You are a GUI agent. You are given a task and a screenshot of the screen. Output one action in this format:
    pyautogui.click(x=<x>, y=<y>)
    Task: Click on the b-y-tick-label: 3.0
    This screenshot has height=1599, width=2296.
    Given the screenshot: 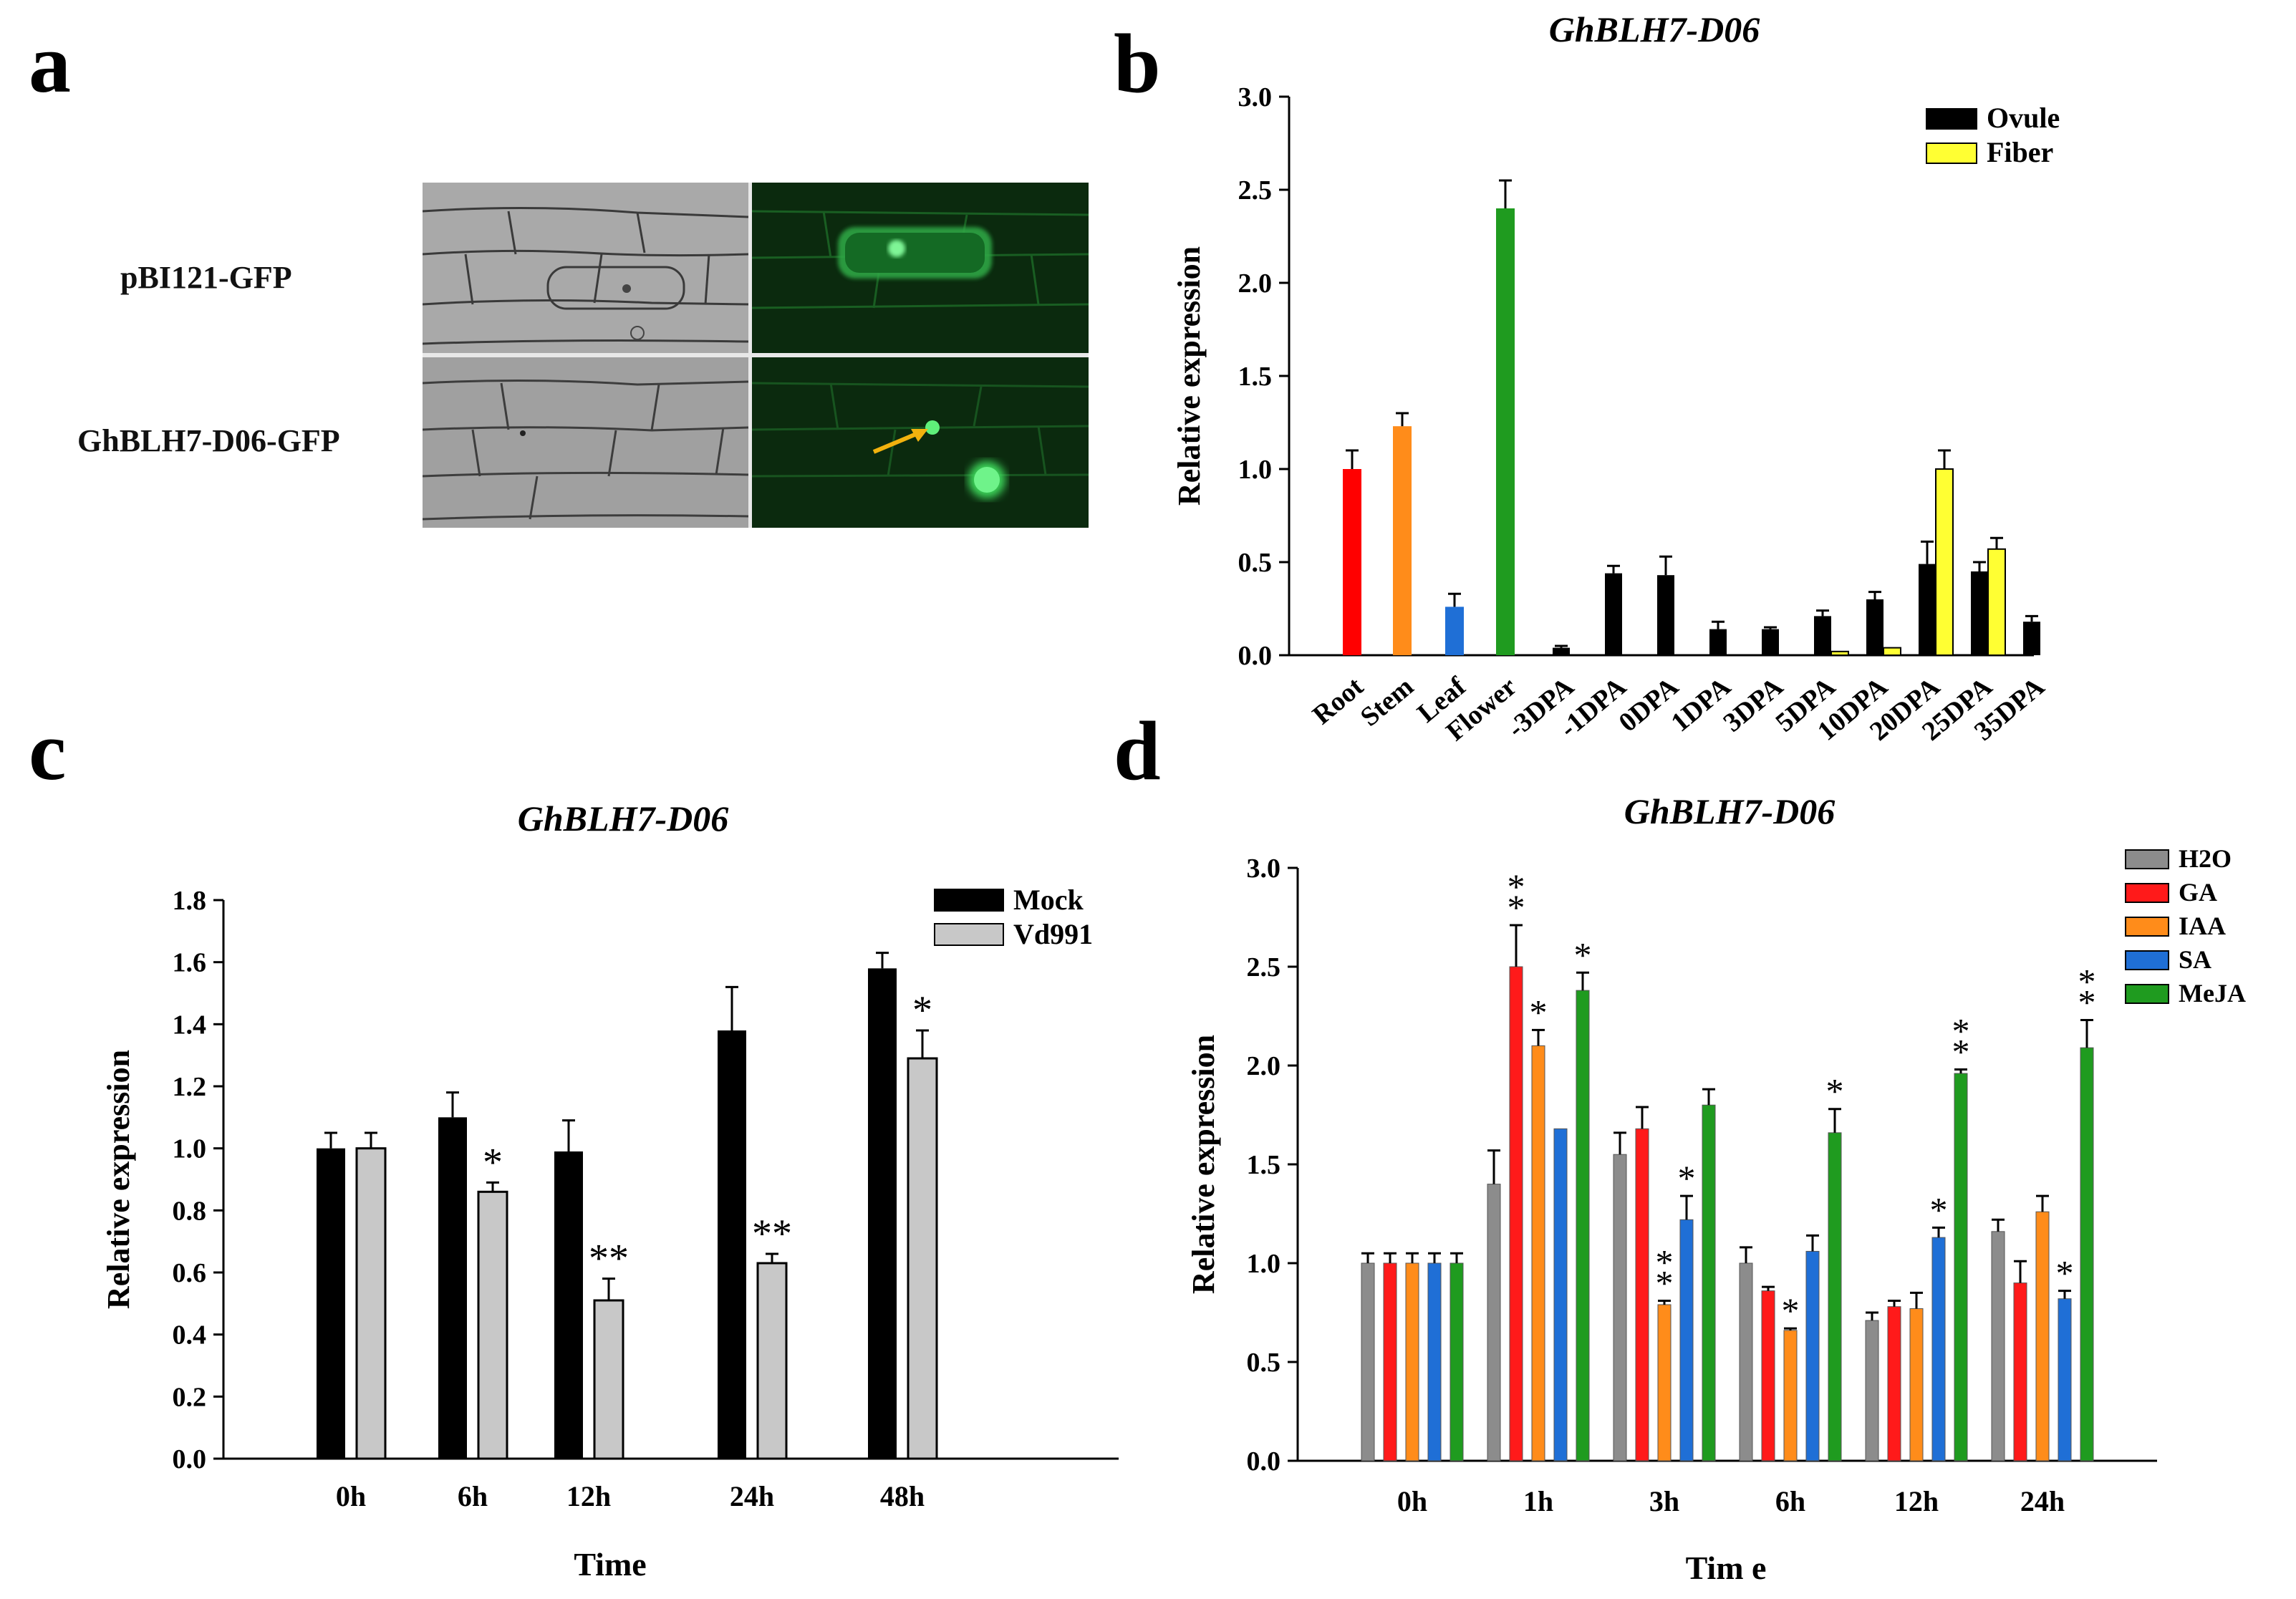 What is the action you would take?
    pyautogui.click(x=1255, y=97)
    